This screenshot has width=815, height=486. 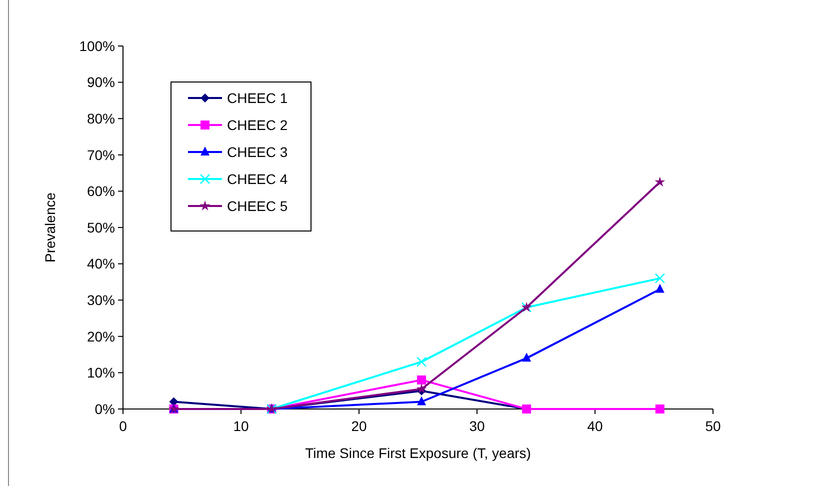 What do you see at coordinates (123, 426) in the screenshot?
I see `x-tick-label: 0` at bounding box center [123, 426].